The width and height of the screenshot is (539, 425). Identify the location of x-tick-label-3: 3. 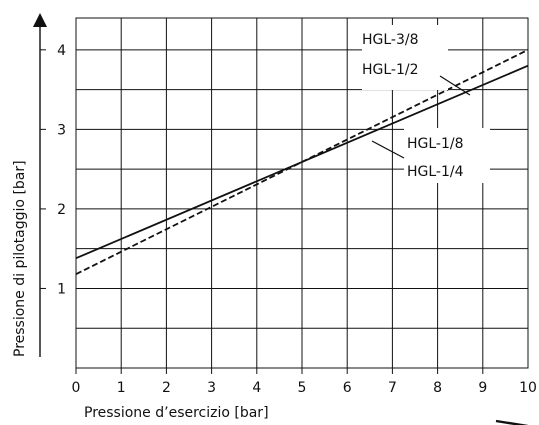
(211, 388).